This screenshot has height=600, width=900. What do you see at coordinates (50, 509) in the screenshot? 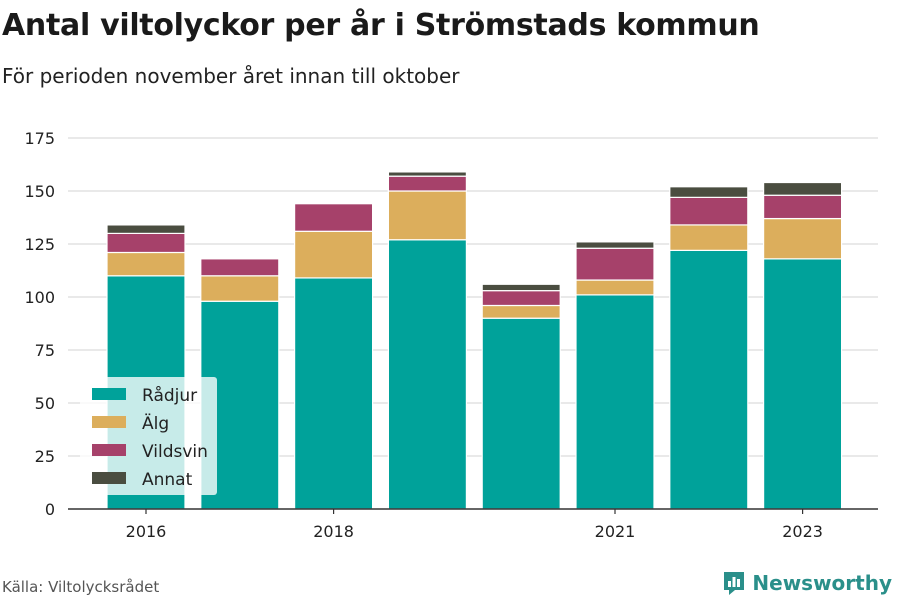
I see `y-tick-label: 0` at bounding box center [50, 509].